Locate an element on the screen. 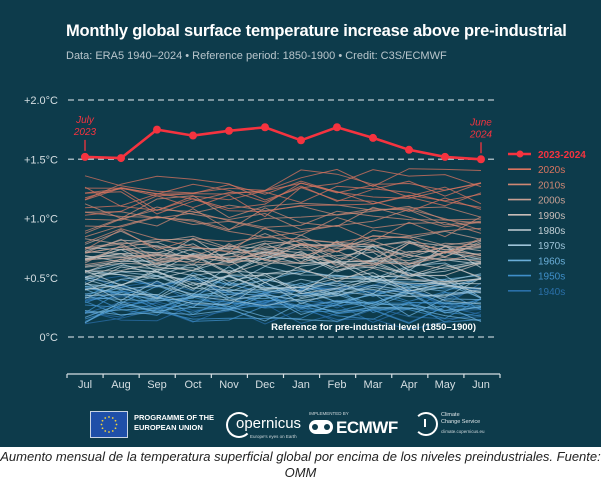  highlight-point-Nov is located at coordinates (229, 130).